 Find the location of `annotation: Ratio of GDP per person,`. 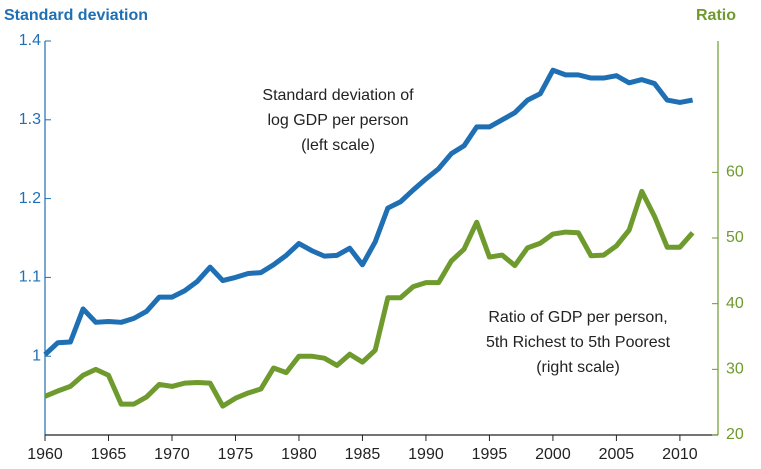

annotation: Ratio of GDP per person, is located at coordinates (577, 317).